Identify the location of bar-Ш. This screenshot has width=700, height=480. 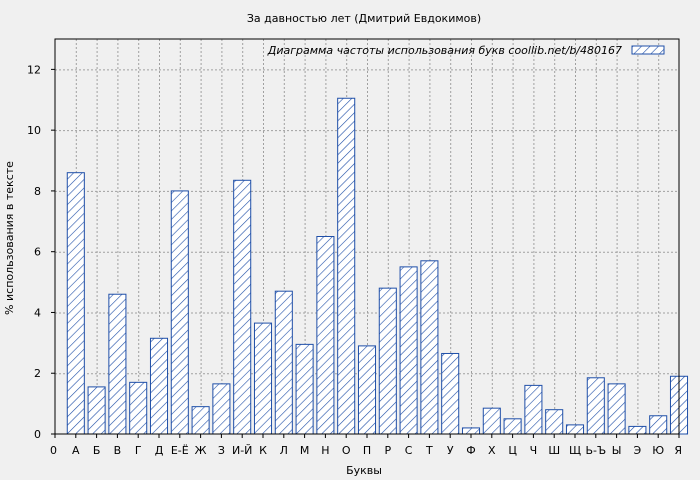
(554, 422).